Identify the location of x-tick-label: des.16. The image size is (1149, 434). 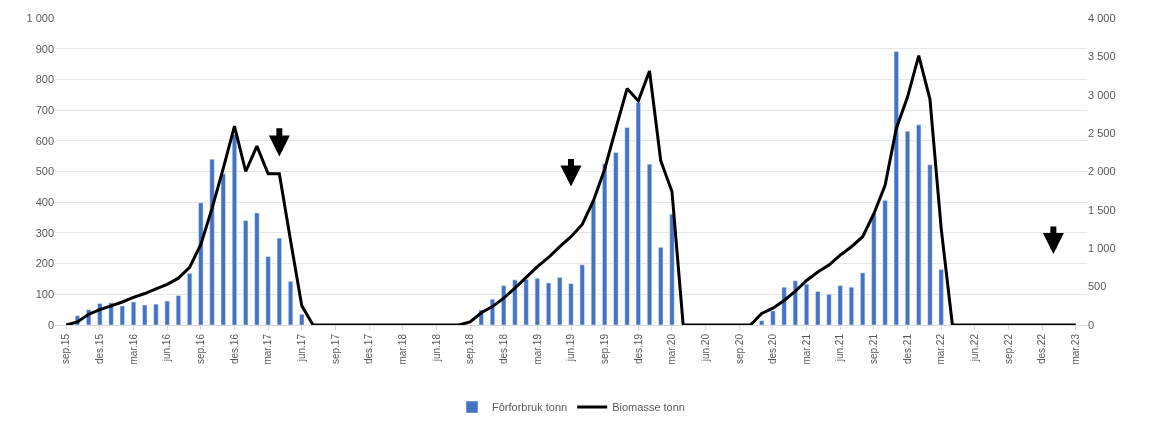
(234, 349).